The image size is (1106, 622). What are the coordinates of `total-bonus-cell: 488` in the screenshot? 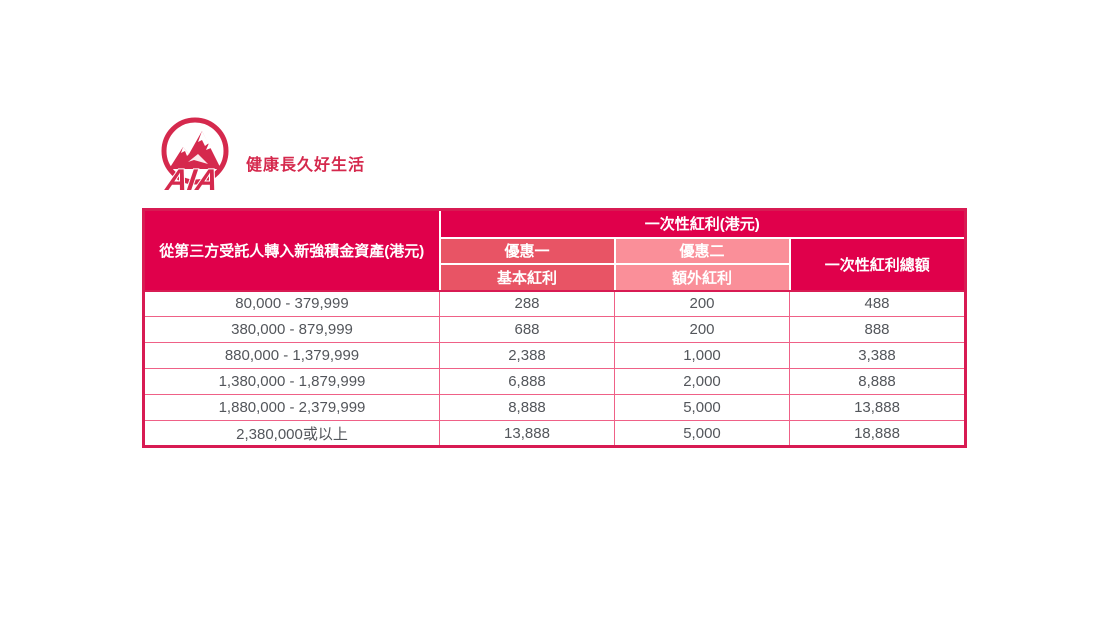 It's located at (877, 303).